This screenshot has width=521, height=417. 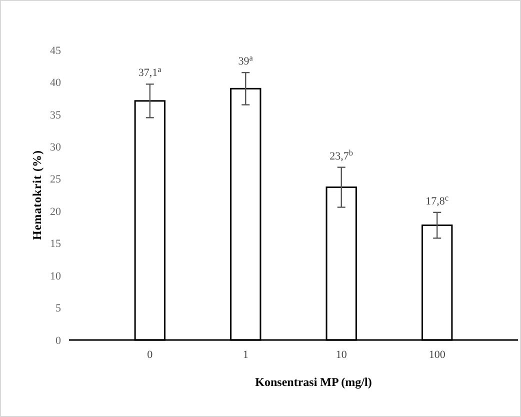 What do you see at coordinates (245, 355) in the screenshot?
I see `x-tick-label: 1` at bounding box center [245, 355].